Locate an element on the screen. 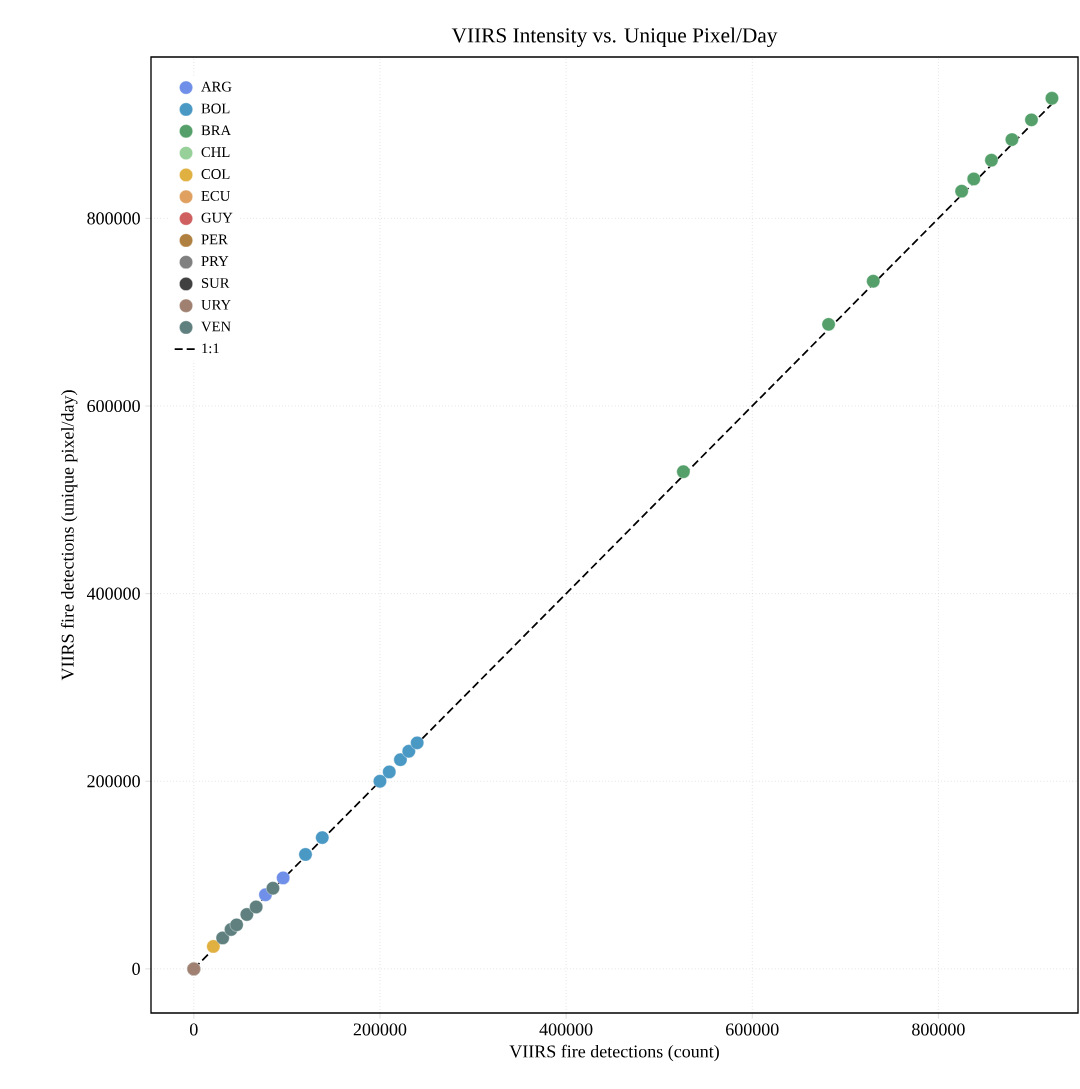  legend-label: SUR is located at coordinates (215, 283).